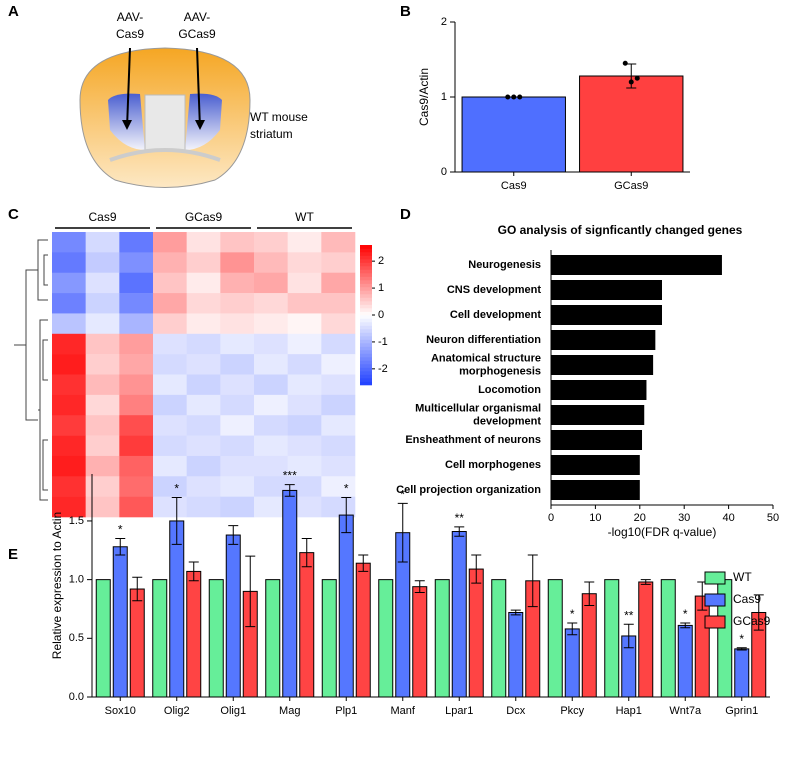 Image resolution: width=800 pixels, height=774 pixels. Describe the element at coordinates (444, 22) in the screenshot. I see `y-tick-label: 2` at that location.